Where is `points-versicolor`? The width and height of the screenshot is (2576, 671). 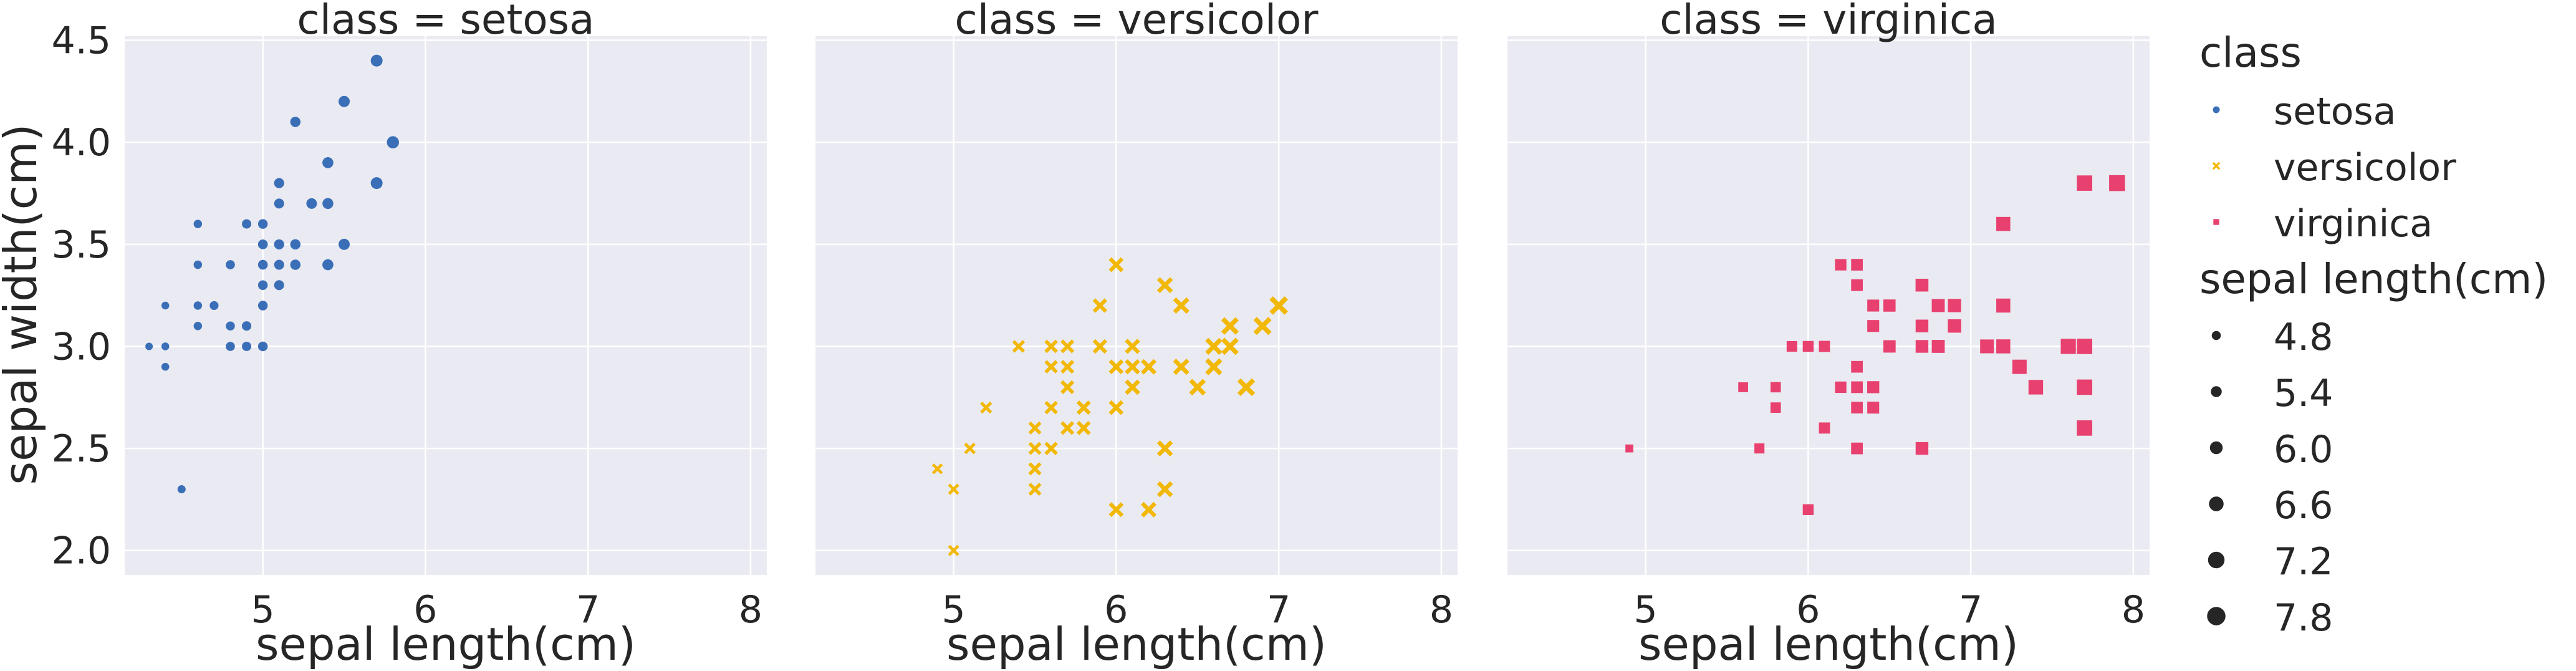
points-versicolor is located at coordinates (1109, 407).